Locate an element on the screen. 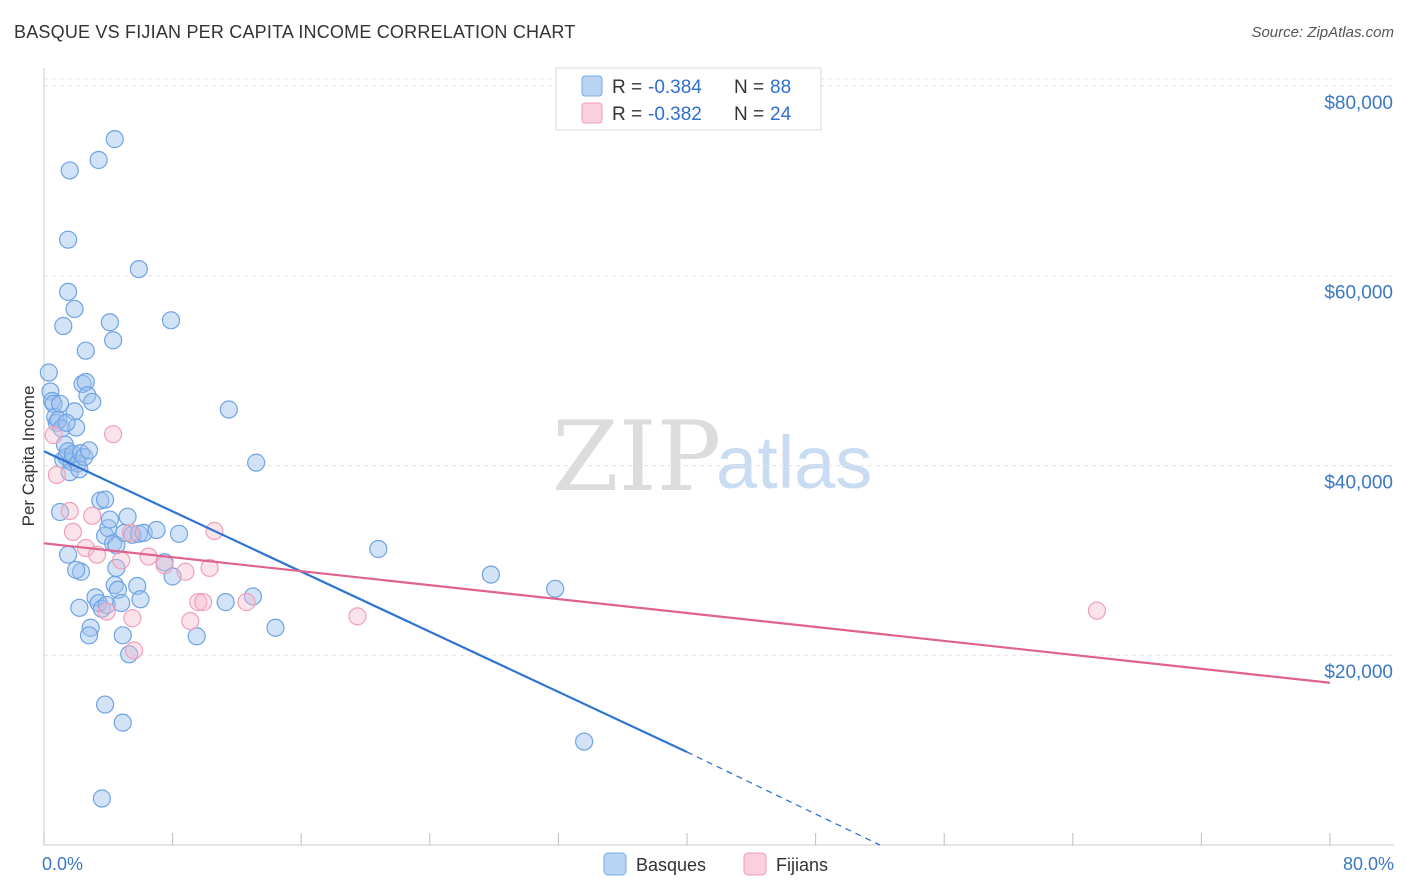 The image size is (1406, 892). legend-n-label-fijians: N = is located at coordinates (749, 114).